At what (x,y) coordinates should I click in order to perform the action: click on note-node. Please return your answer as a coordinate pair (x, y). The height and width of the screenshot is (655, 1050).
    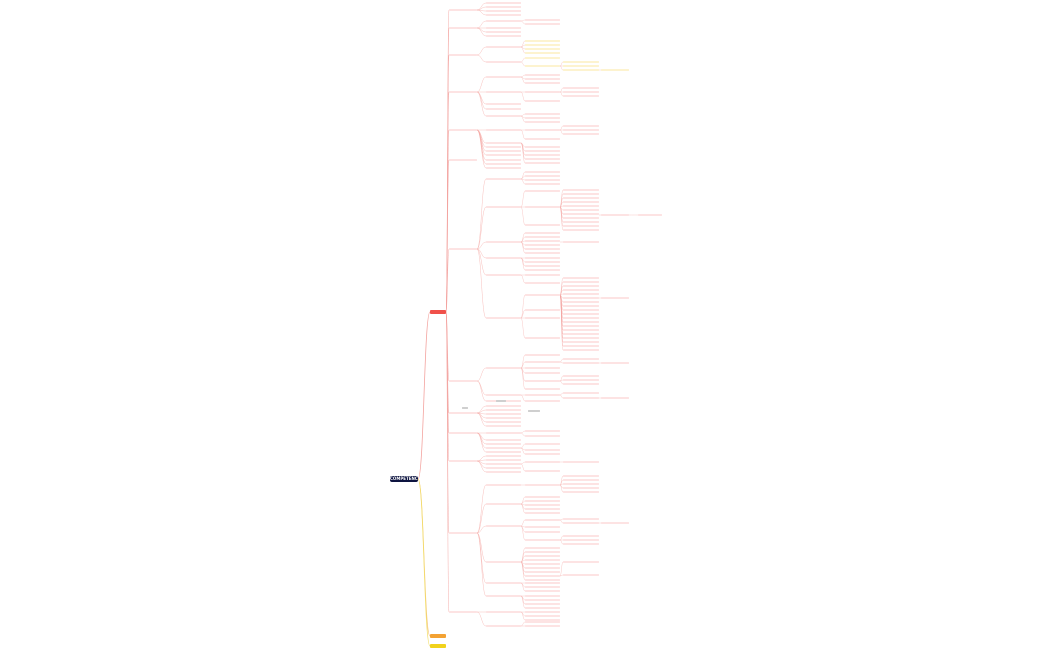
    Looking at the image, I should click on (534, 411).